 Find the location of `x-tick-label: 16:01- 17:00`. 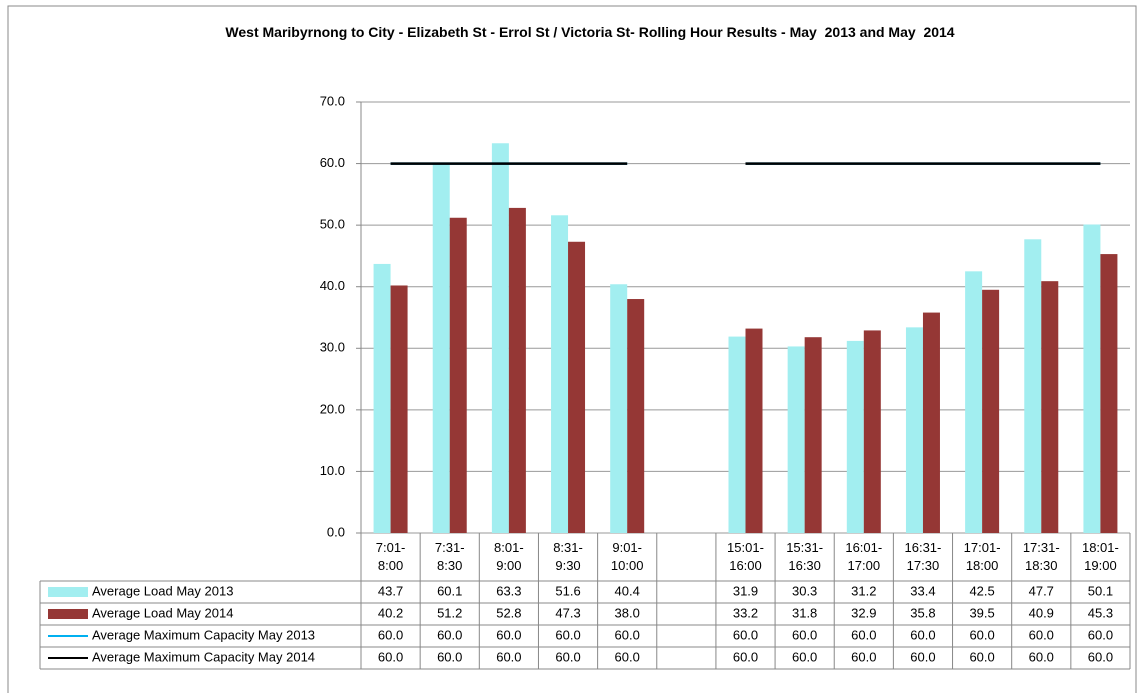

x-tick-label: 16:01- 17:00 is located at coordinates (864, 556).